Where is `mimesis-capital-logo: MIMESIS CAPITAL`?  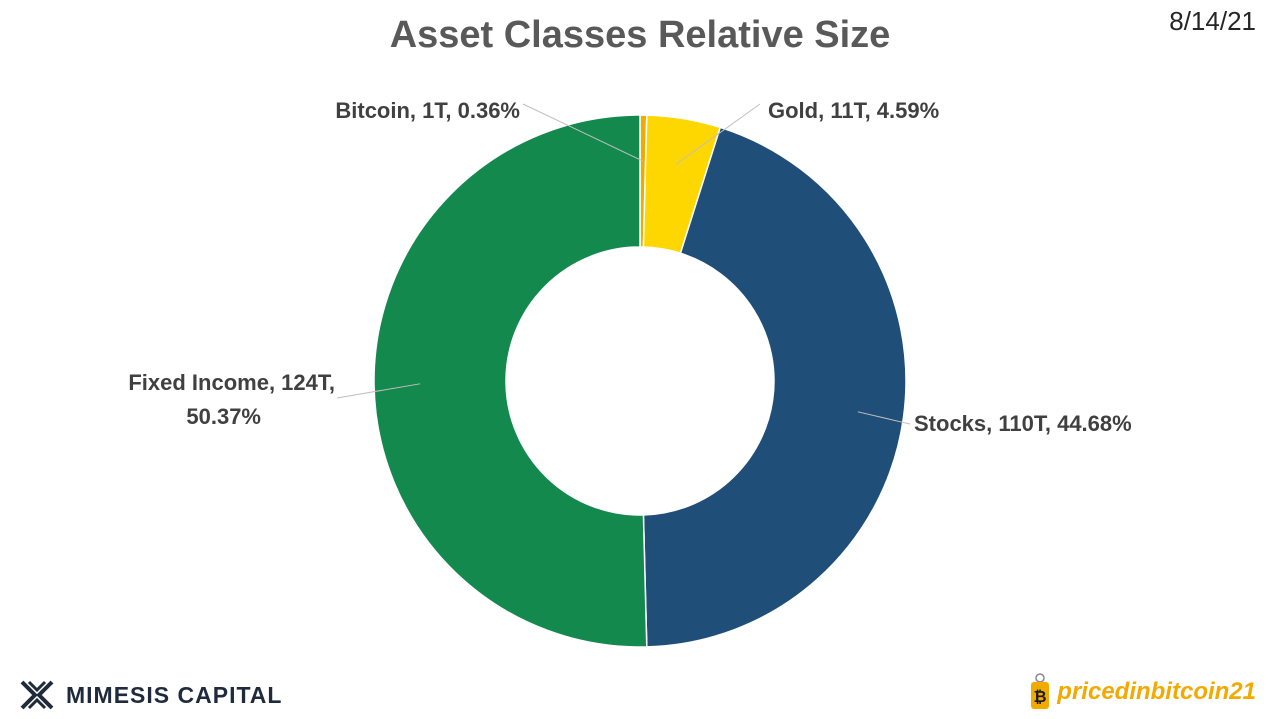
mimesis-capital-logo: MIMESIS CAPITAL is located at coordinates (151, 695).